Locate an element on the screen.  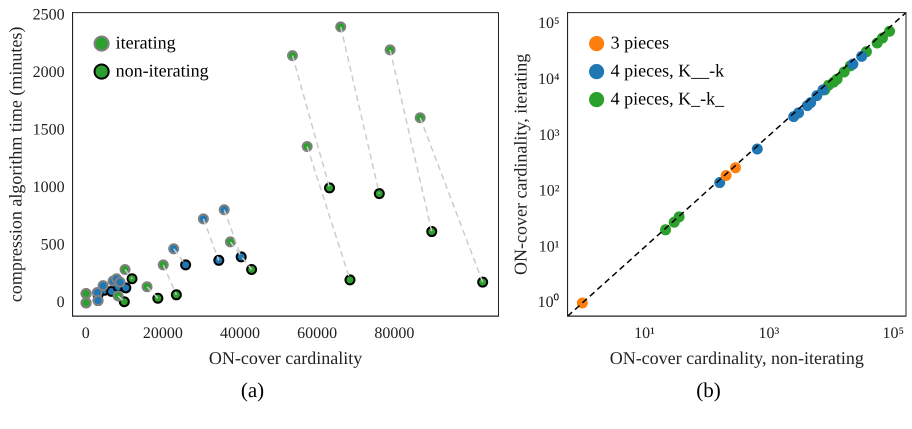
x-axis-title: ON-cover cardinality, non-iterating is located at coordinates (737, 358).